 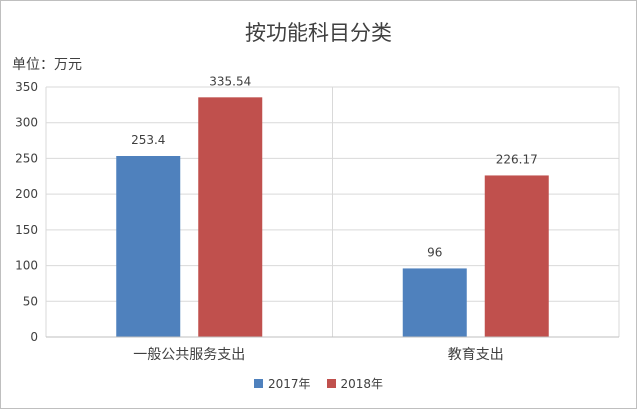 I want to click on y-tick-label-50: 50, so click(x=30, y=301).